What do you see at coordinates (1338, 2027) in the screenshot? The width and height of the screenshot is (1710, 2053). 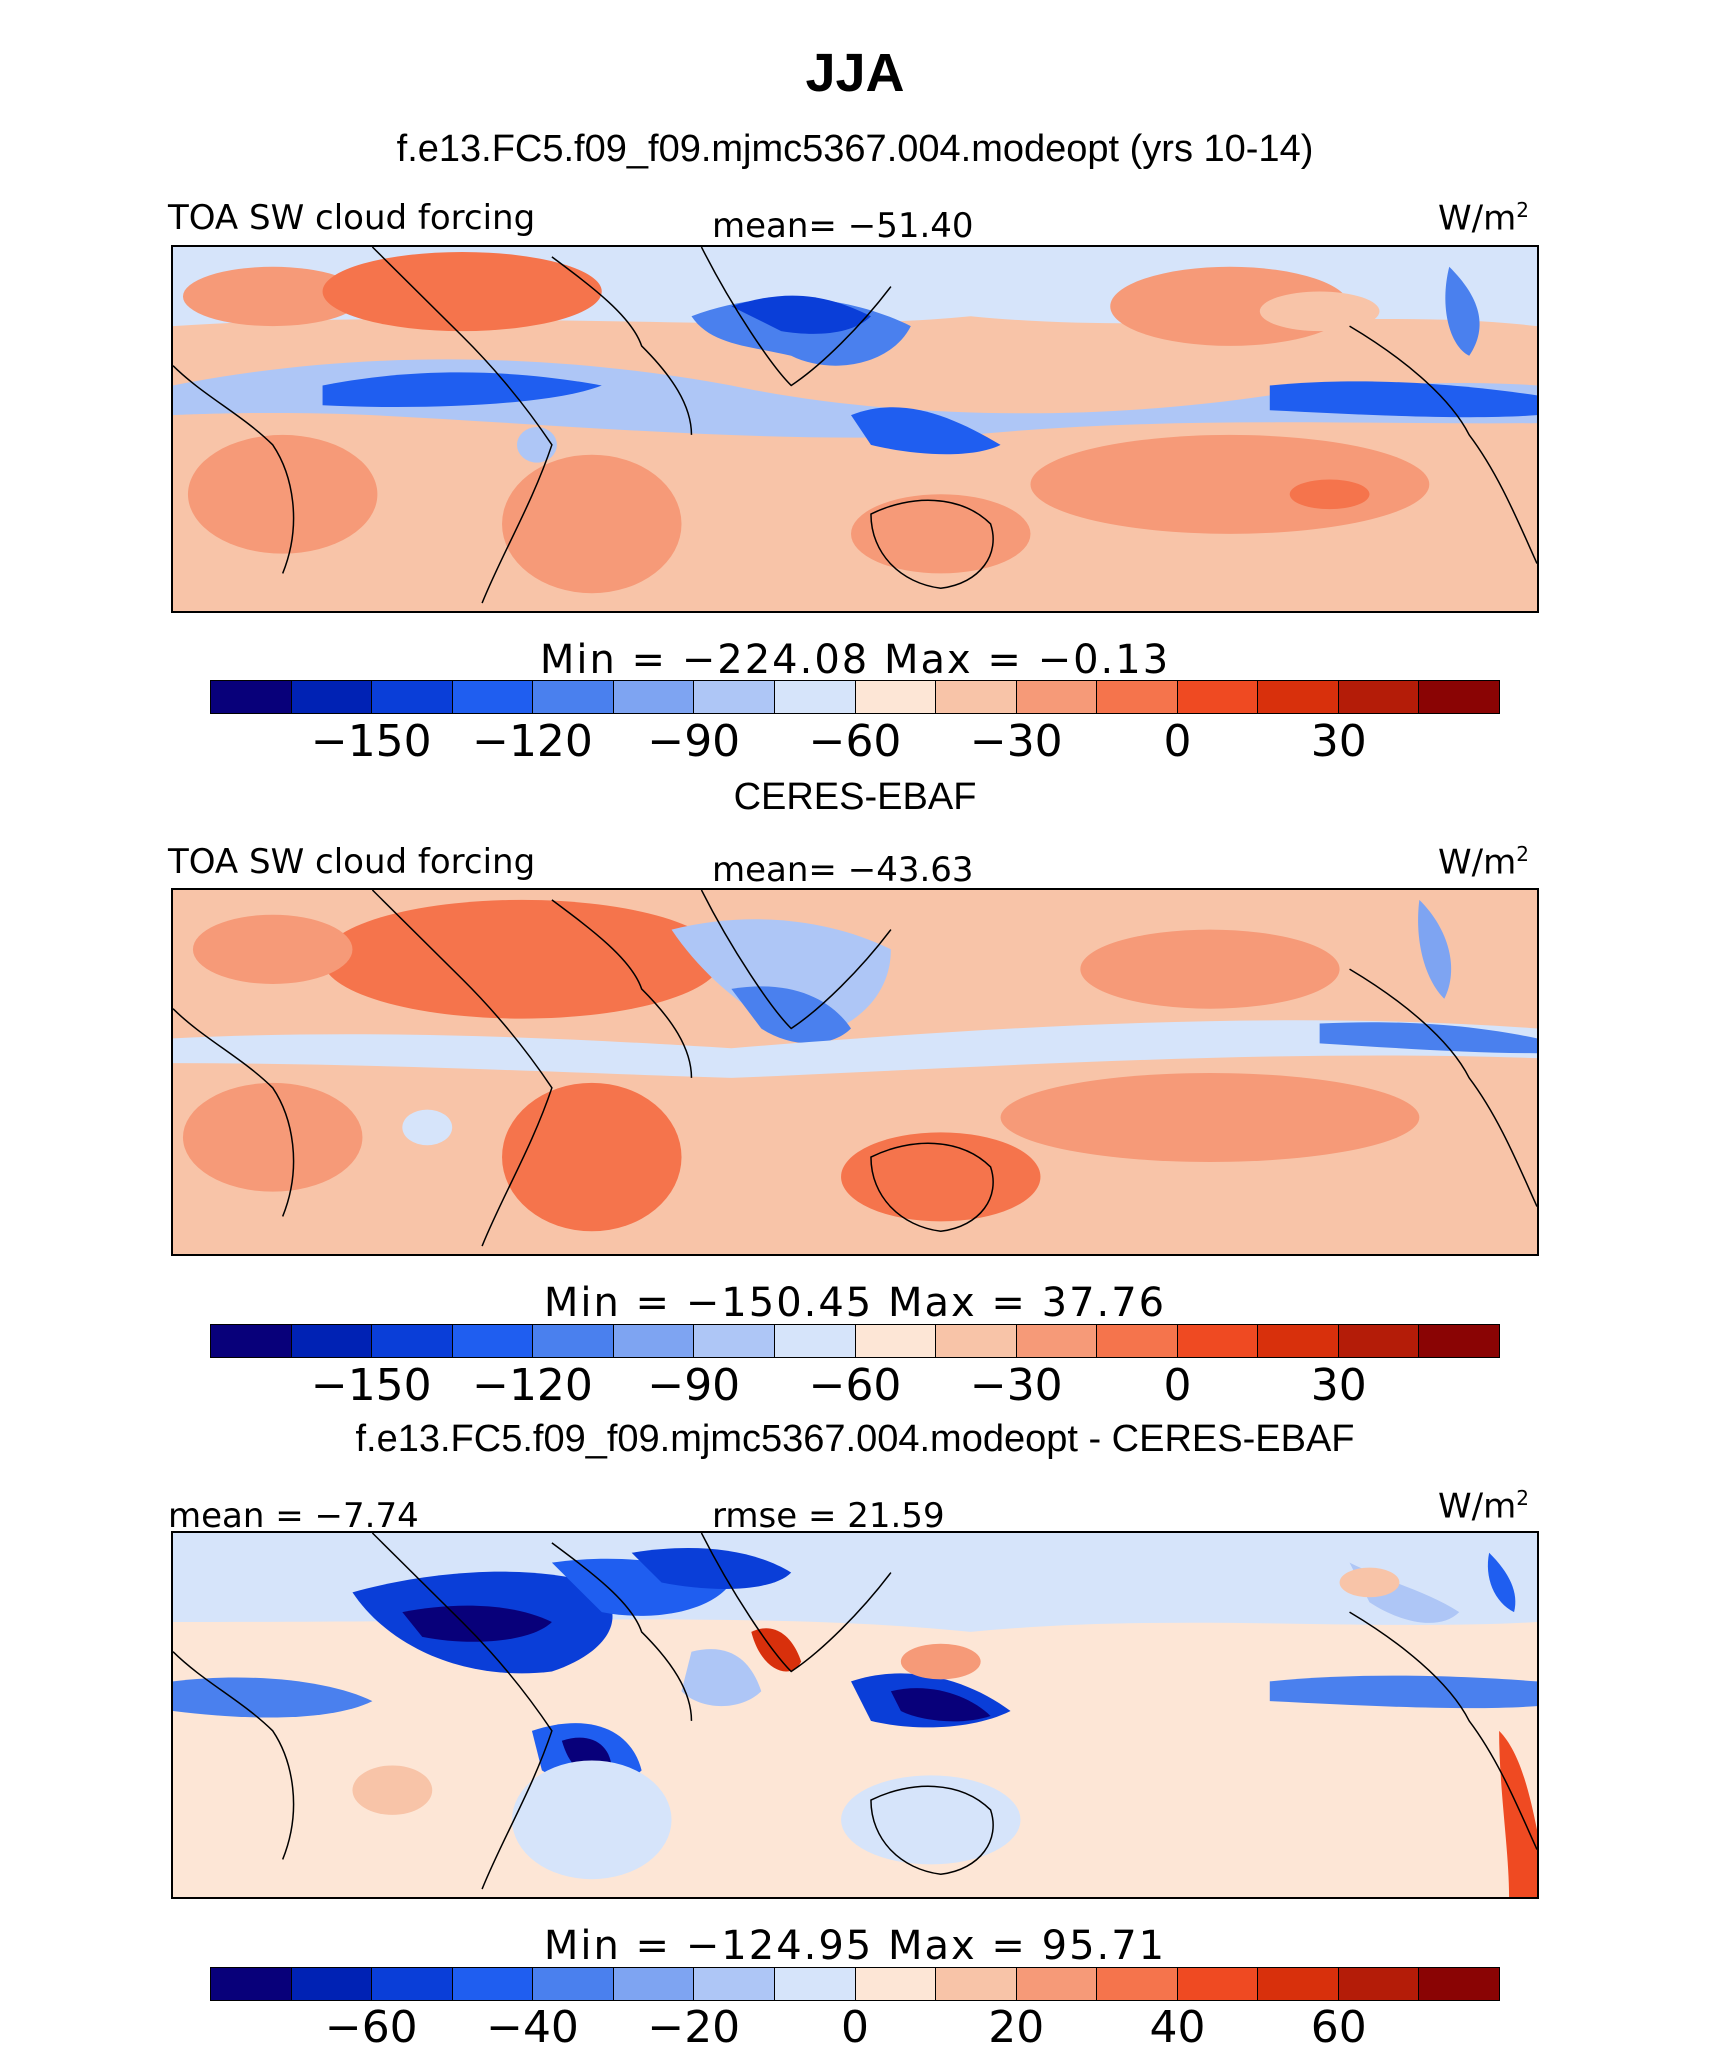 I see `colorbar-tick: 60` at bounding box center [1338, 2027].